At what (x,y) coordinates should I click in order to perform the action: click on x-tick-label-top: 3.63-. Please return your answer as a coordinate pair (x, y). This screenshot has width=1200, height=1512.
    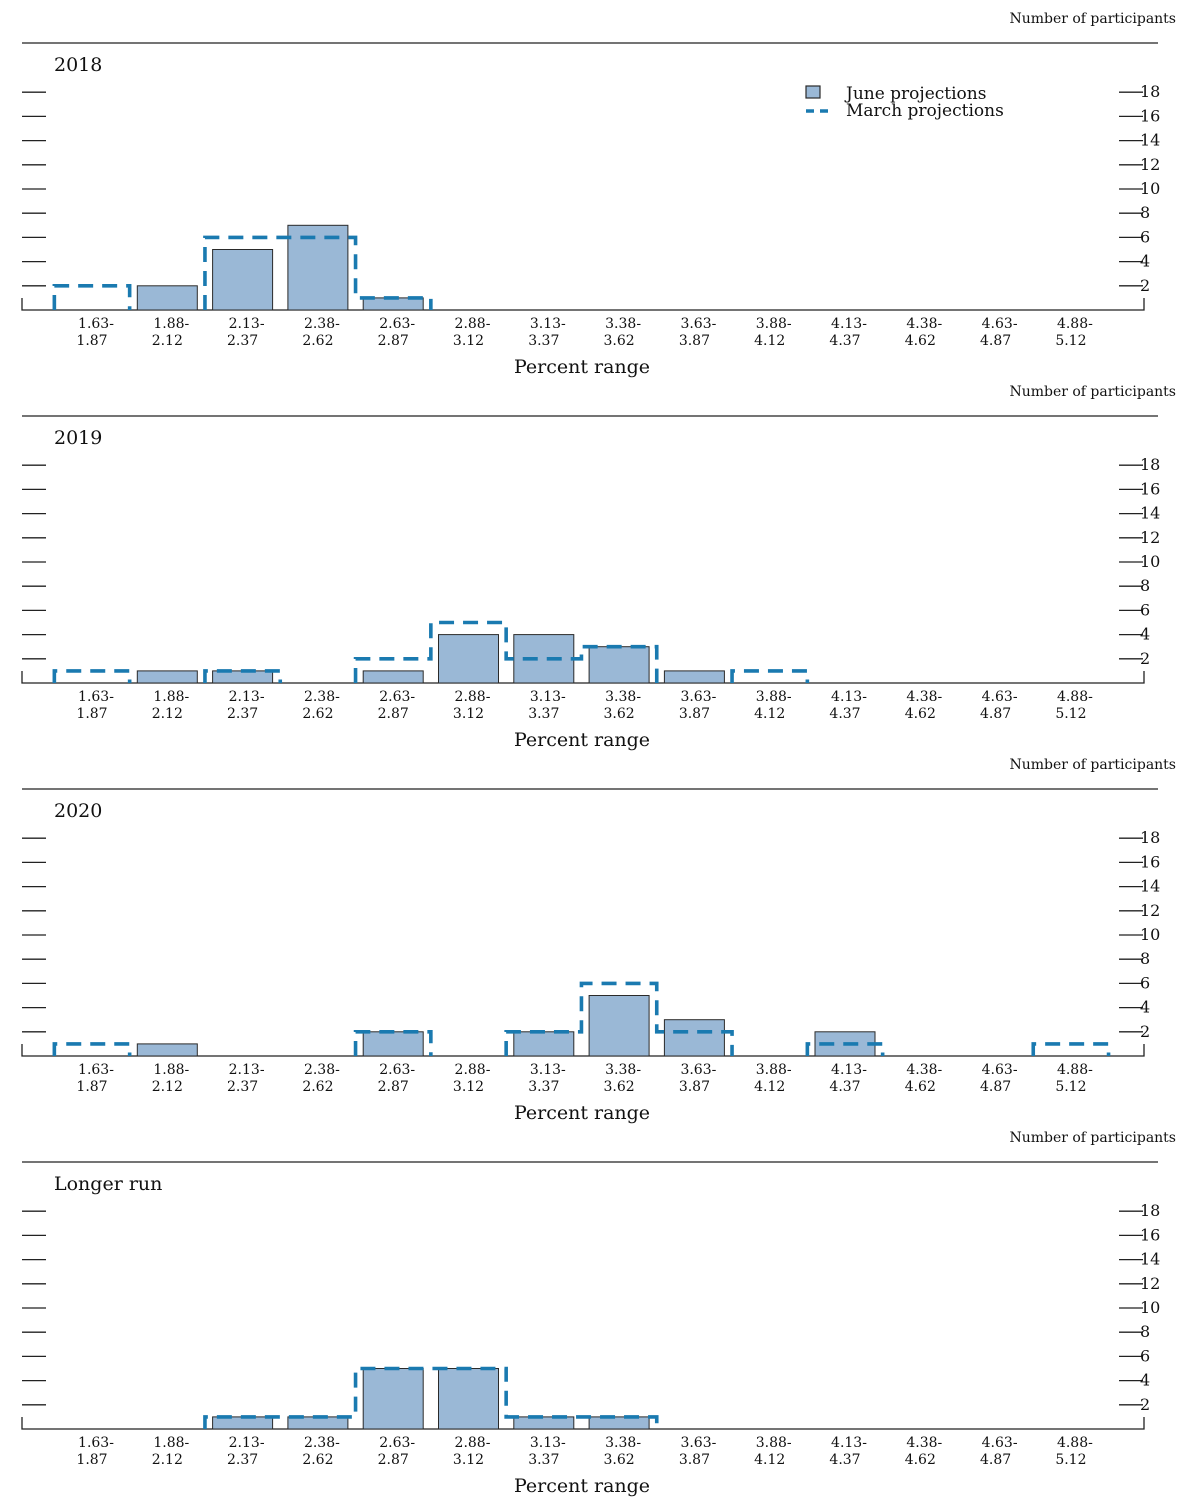
    Looking at the image, I should click on (698, 1443).